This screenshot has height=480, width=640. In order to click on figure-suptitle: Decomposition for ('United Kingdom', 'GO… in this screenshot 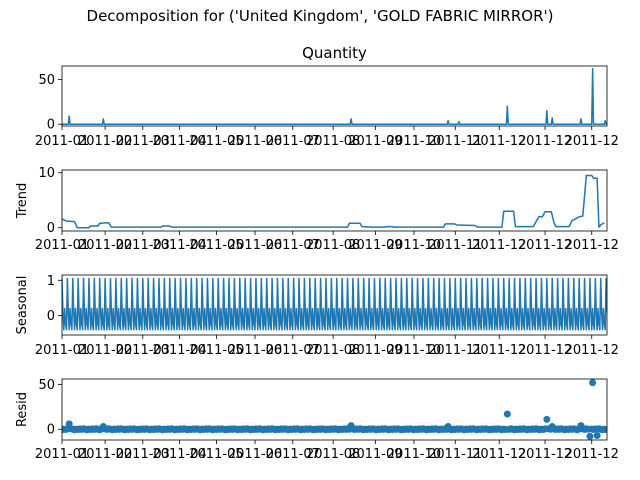, I will do `click(320, 16)`.